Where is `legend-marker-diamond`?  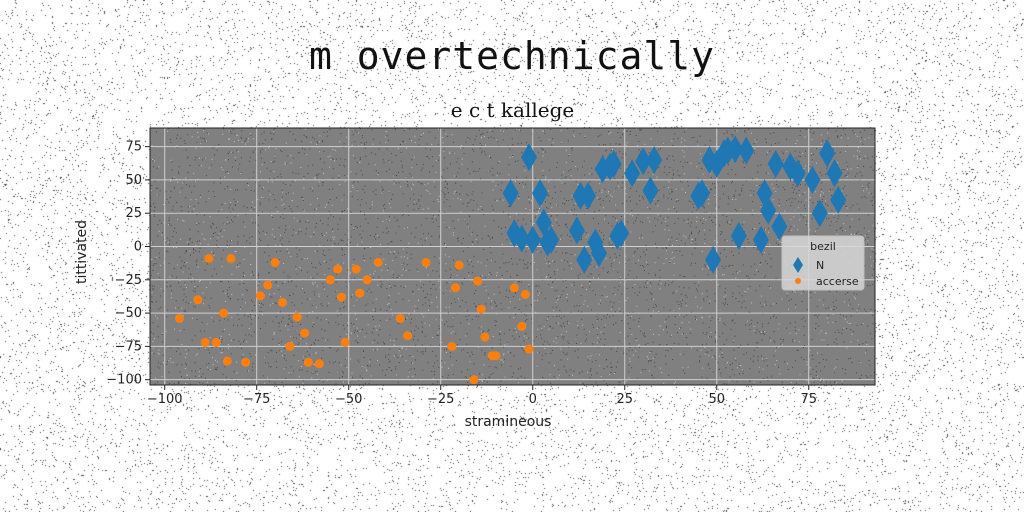 legend-marker-diamond is located at coordinates (798, 265).